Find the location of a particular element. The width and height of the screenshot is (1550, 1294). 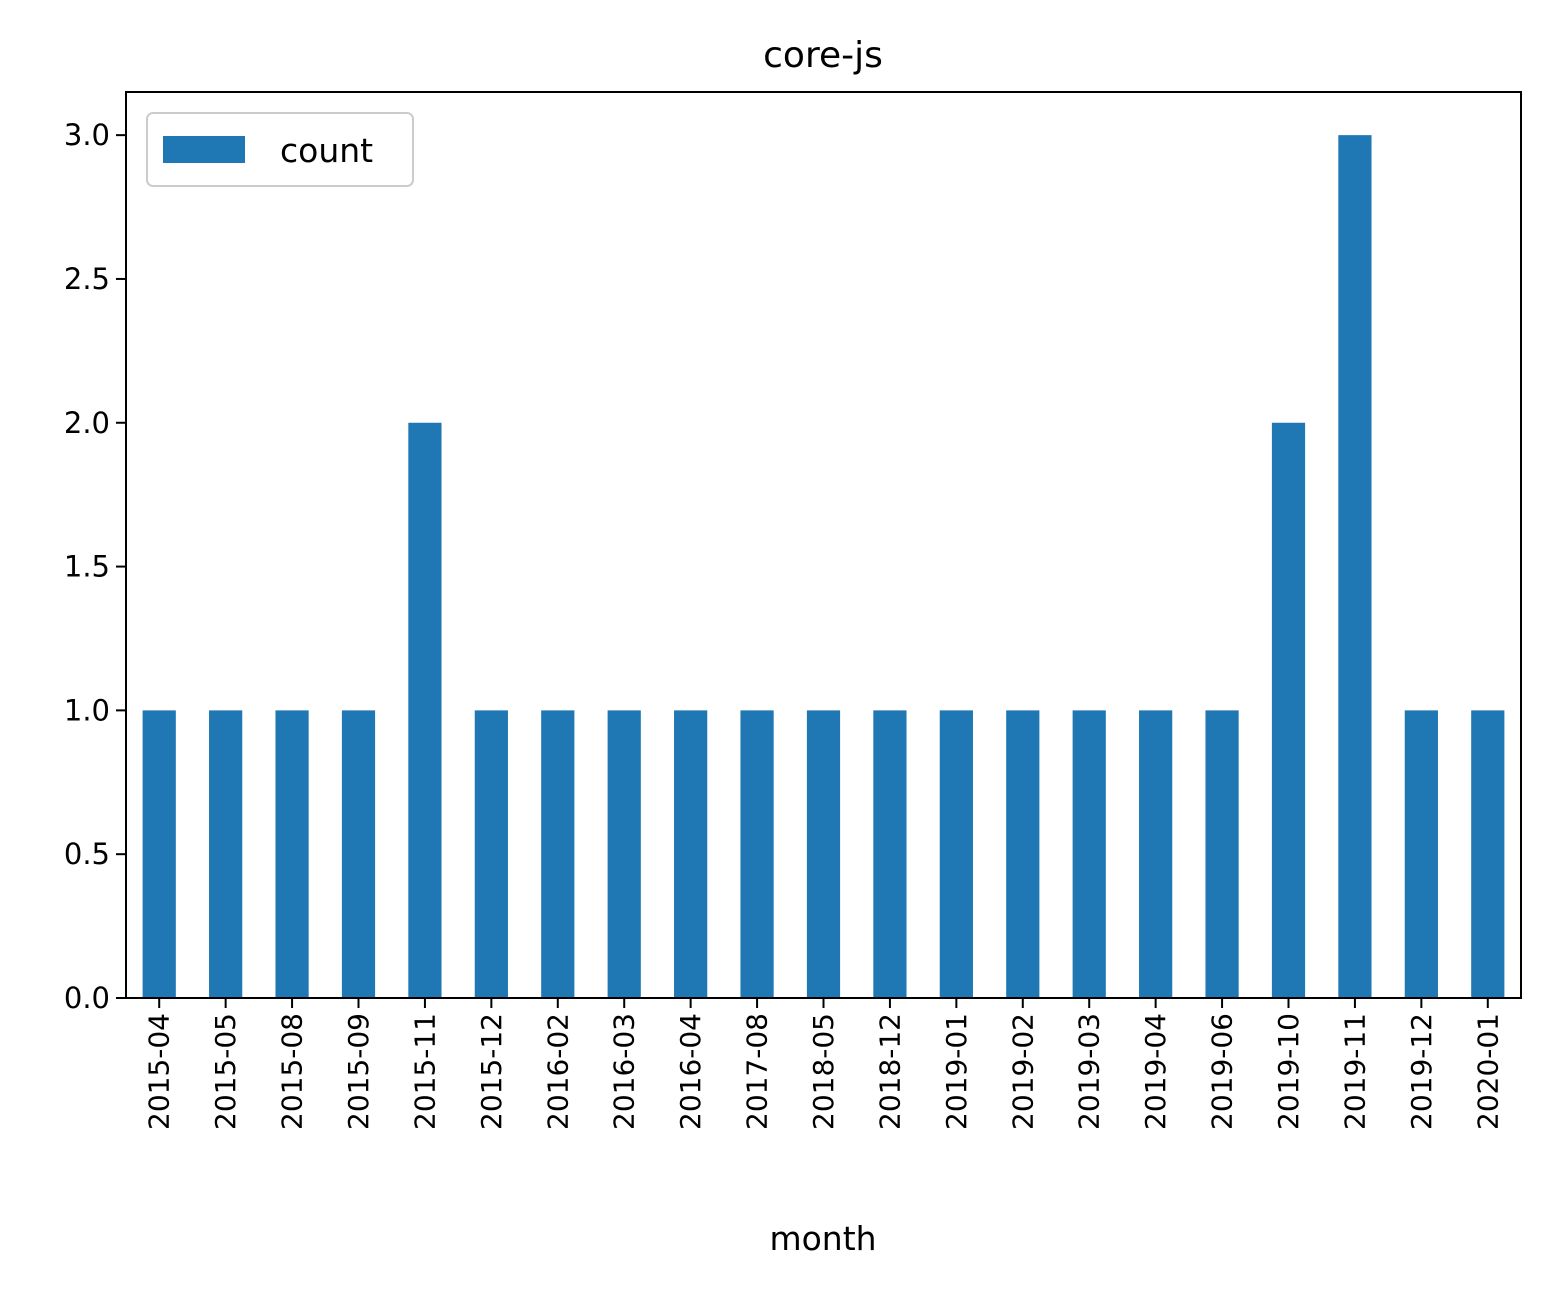

x-tick-label: 2019-04 is located at coordinates (1155, 1071).